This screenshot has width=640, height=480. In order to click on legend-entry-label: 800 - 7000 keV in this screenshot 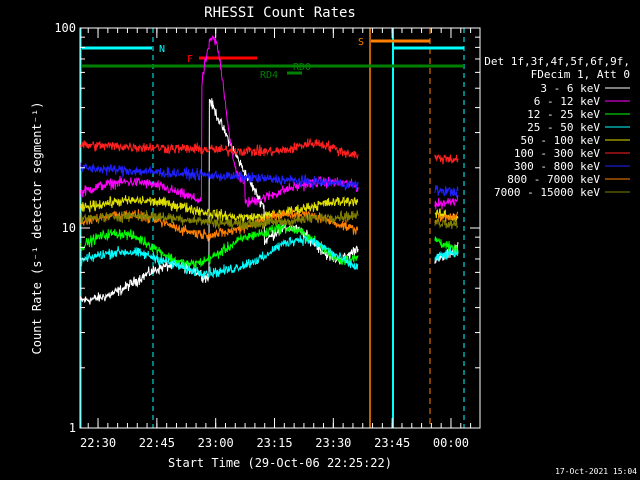, I will do `click(553, 179)`.